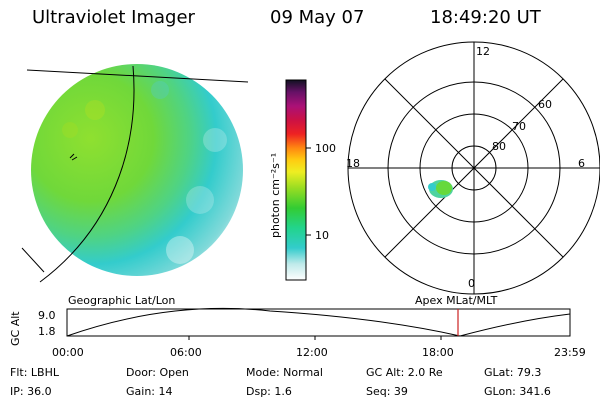 The height and width of the screenshot is (400, 600). Describe the element at coordinates (47, 331) in the screenshot. I see `timeline-ytick-low: 1.8` at that location.